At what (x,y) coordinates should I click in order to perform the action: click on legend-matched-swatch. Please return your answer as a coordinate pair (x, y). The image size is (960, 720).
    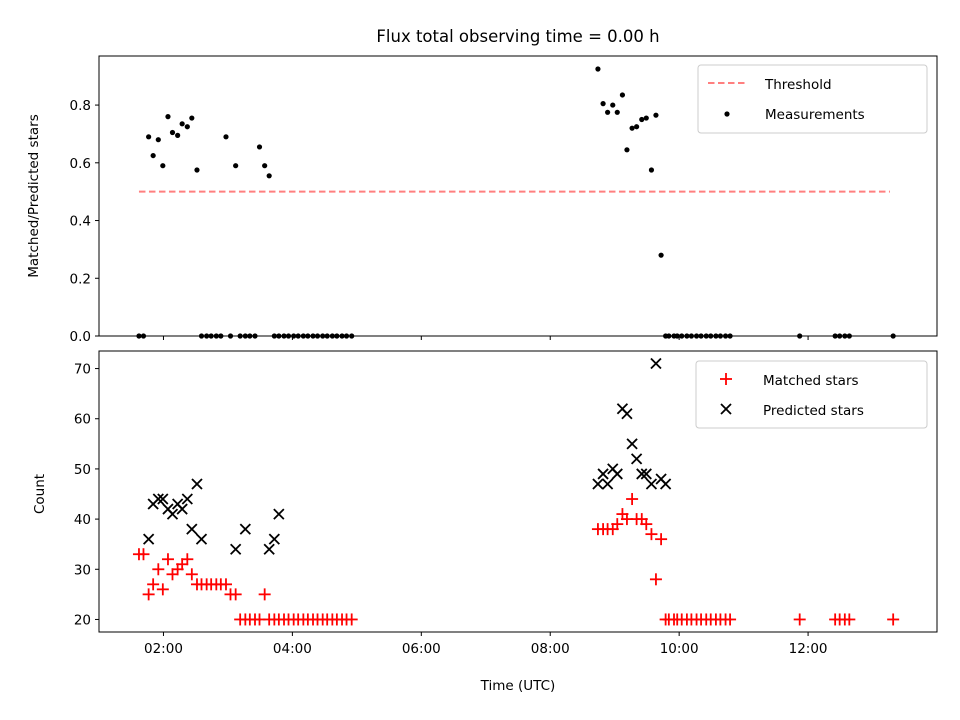
    Looking at the image, I should click on (726, 379).